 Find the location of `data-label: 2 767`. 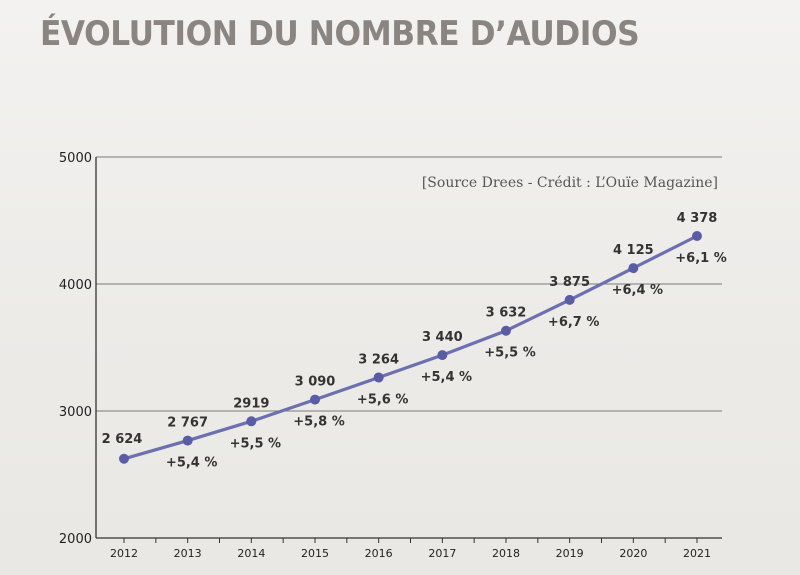

data-label: 2 767 is located at coordinates (187, 423).